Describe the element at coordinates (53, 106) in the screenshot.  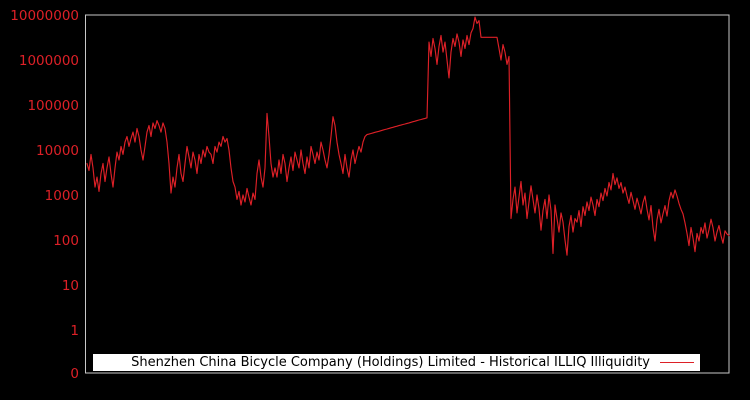
I see `y-tick-label: 100000` at that location.